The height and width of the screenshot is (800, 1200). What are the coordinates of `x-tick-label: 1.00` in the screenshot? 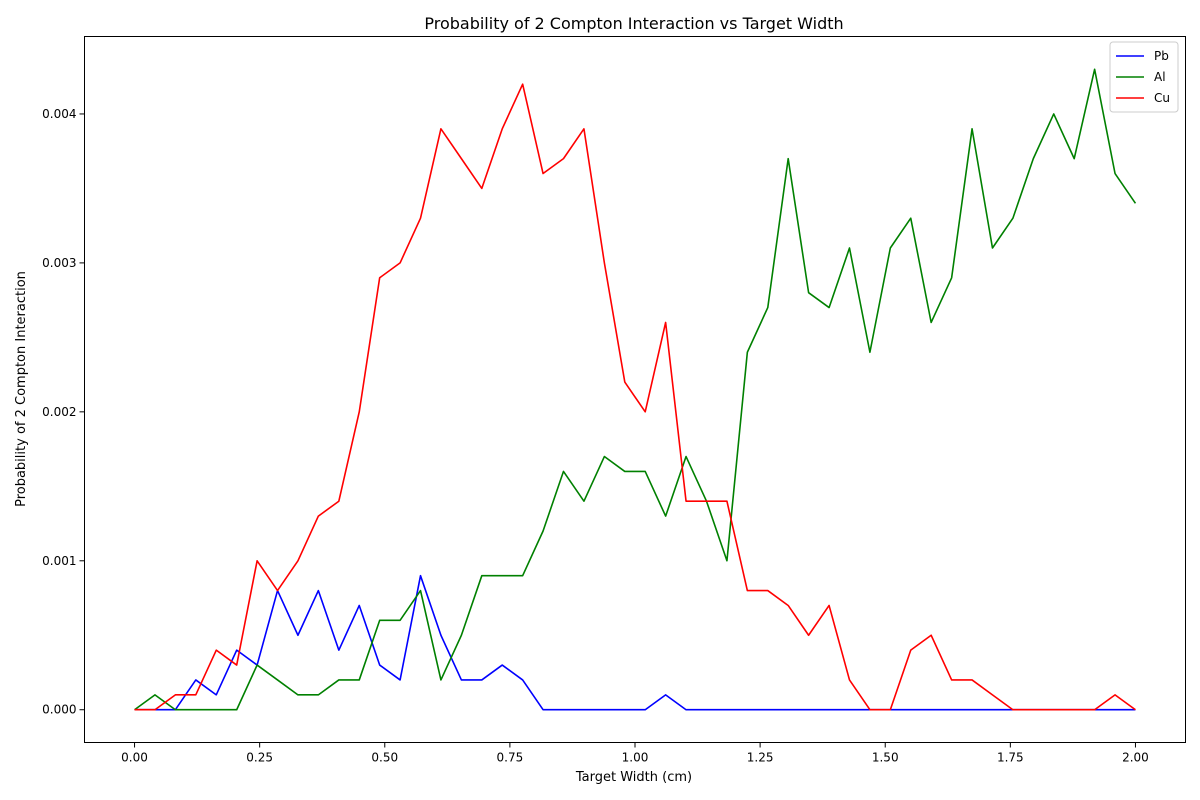 It's located at (635, 758).